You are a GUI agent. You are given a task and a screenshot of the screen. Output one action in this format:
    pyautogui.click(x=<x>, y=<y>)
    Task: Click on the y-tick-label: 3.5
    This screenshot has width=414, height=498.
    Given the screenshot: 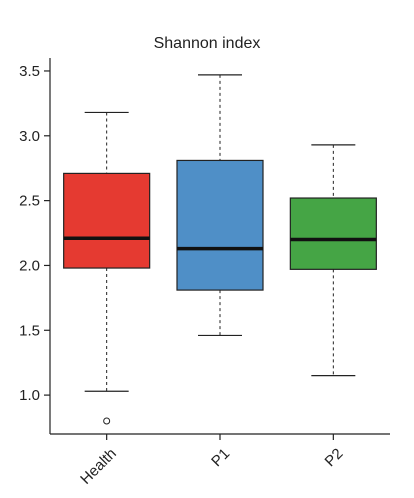 What is the action you would take?
    pyautogui.click(x=29, y=71)
    